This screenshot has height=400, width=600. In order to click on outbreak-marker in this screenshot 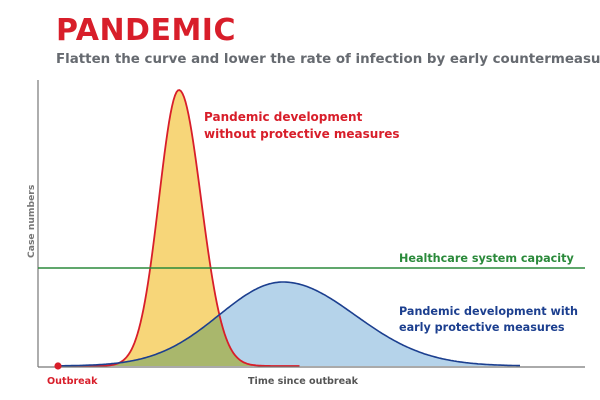, I will do `click(58, 366)`.